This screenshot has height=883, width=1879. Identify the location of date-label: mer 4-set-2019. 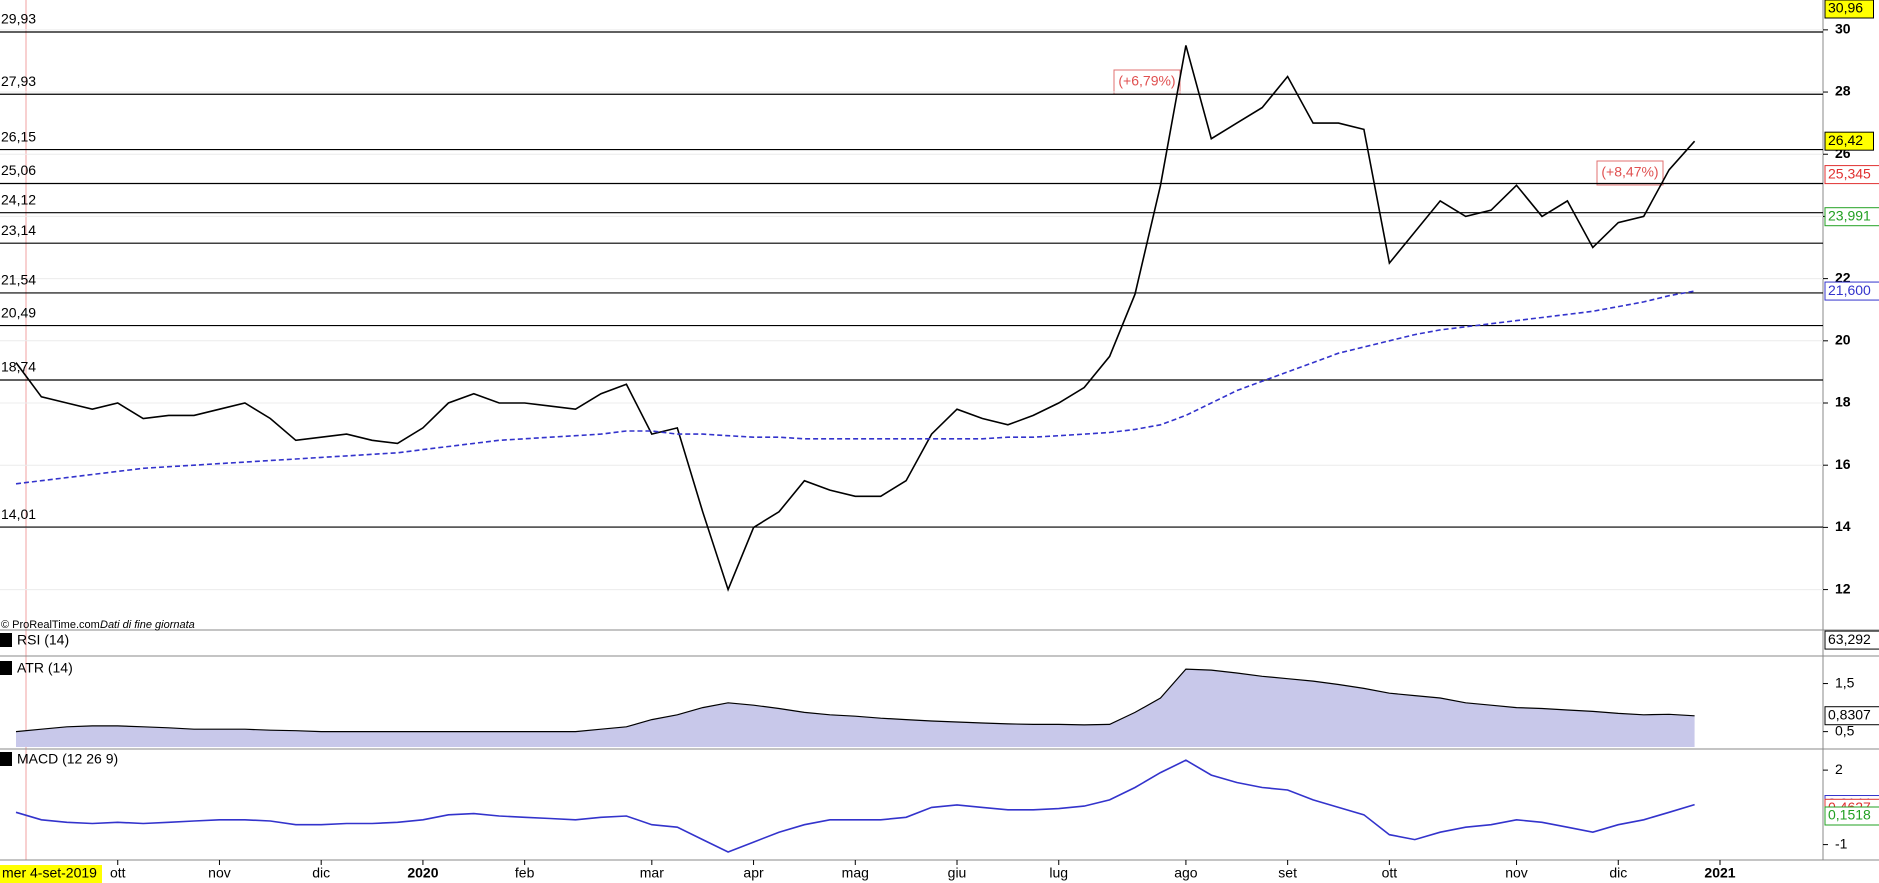
(49, 873).